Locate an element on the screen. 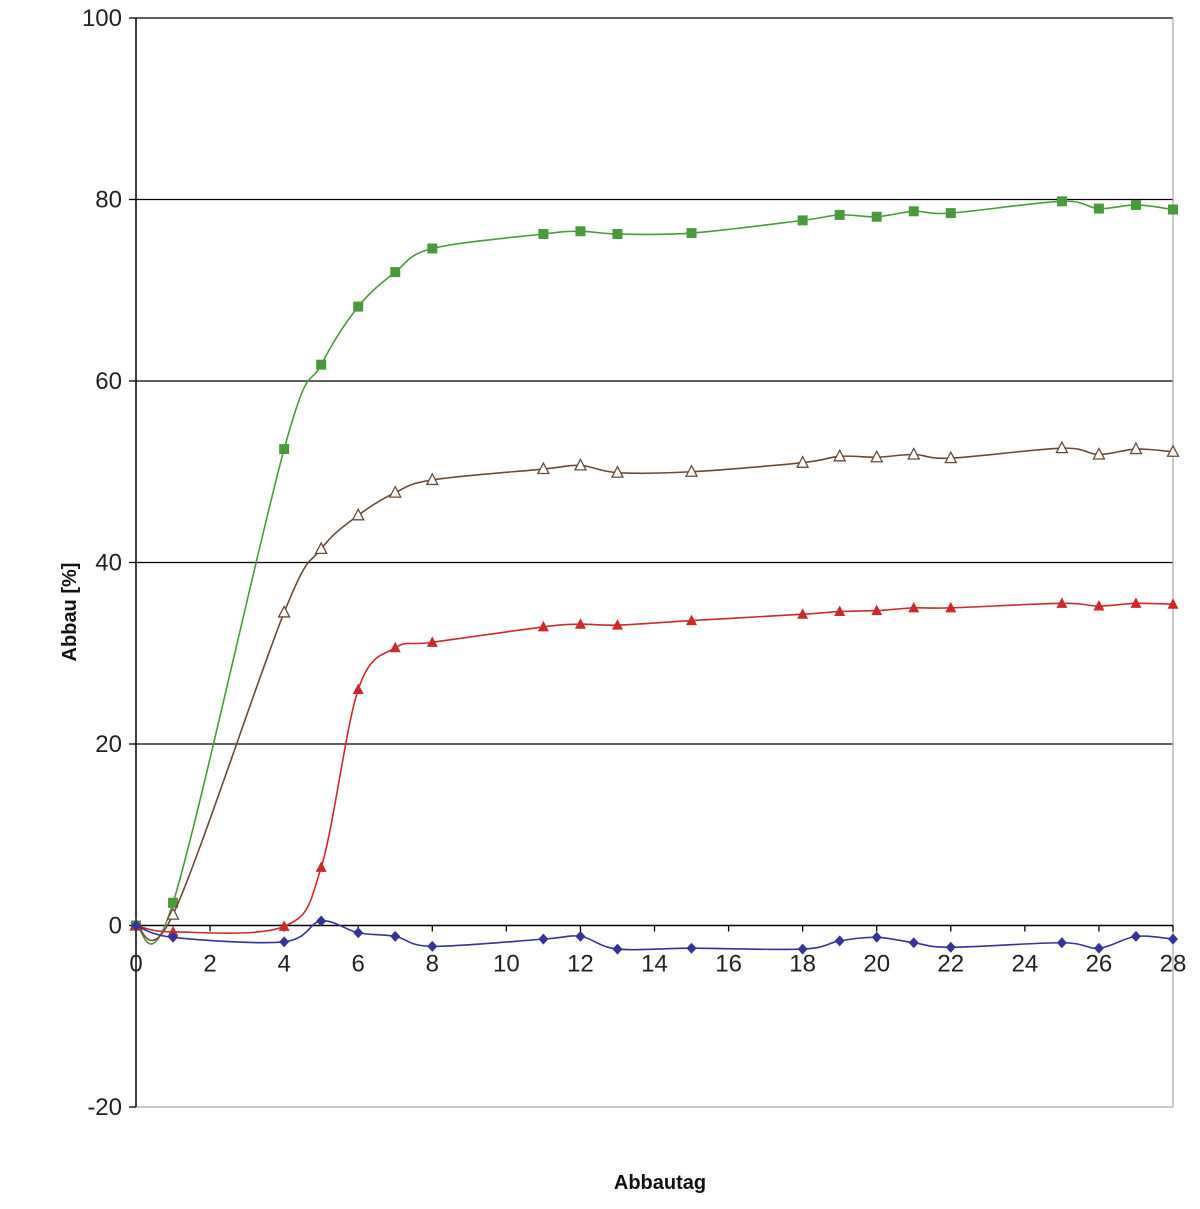 This screenshot has height=1209, width=1200. x-axis-title: Abbautag is located at coordinates (660, 1183).